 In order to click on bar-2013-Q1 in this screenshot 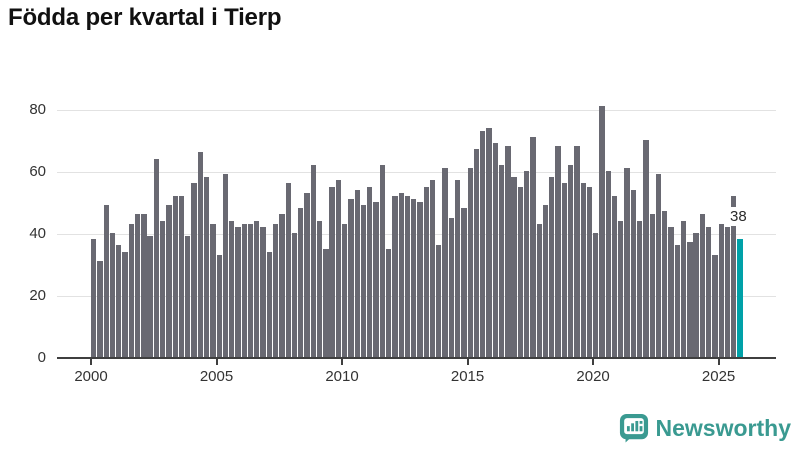, I will do `click(420, 279)`.